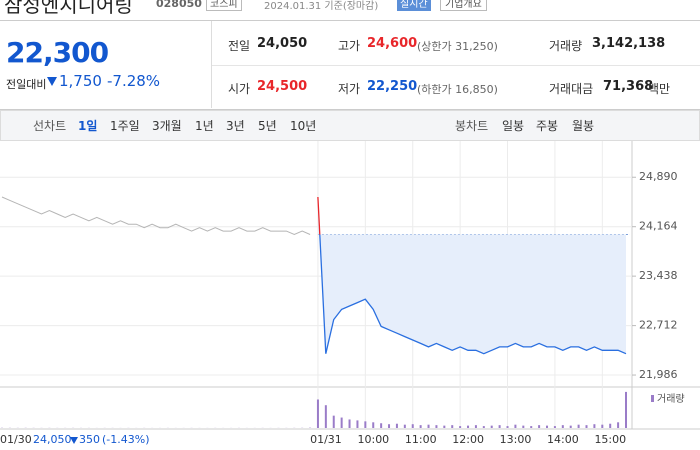  I want to click on stat-unit: 백만, so click(659, 89).